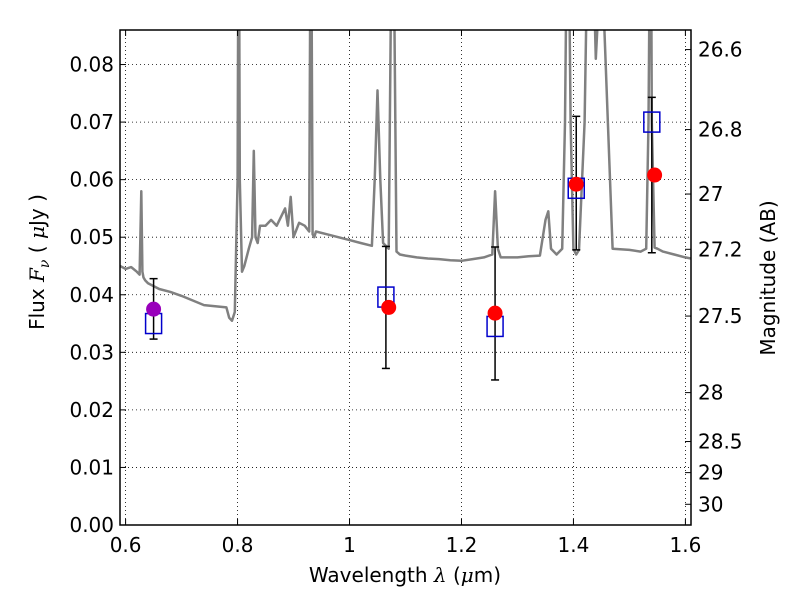  I want to click on model-flux-marker, so click(652, 122).